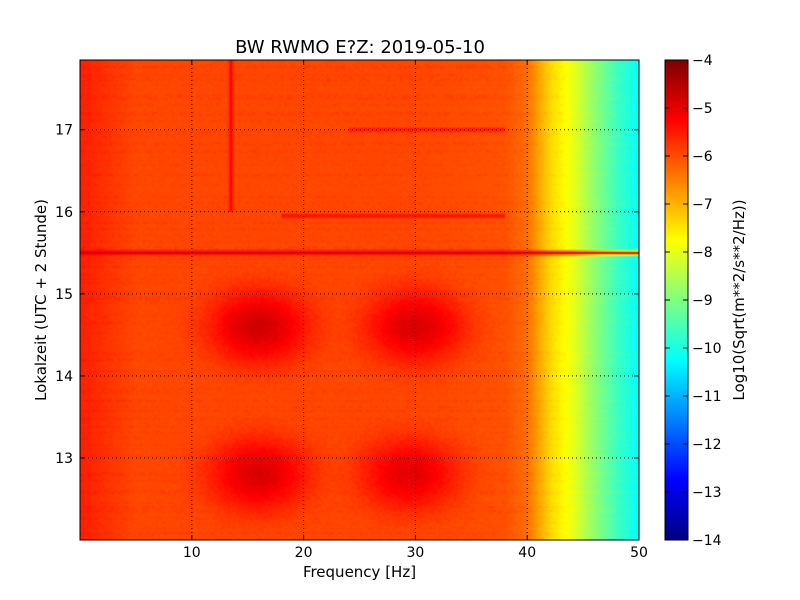 This screenshot has width=800, height=600. What do you see at coordinates (304, 553) in the screenshot?
I see `x-tick-label: 20` at bounding box center [304, 553].